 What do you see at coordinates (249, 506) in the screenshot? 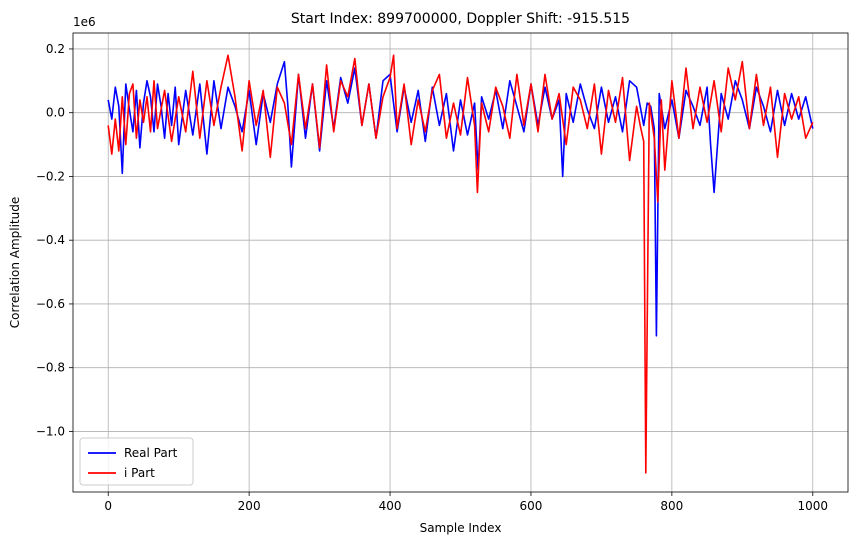
I see `x-tick-label: 200` at bounding box center [249, 506].